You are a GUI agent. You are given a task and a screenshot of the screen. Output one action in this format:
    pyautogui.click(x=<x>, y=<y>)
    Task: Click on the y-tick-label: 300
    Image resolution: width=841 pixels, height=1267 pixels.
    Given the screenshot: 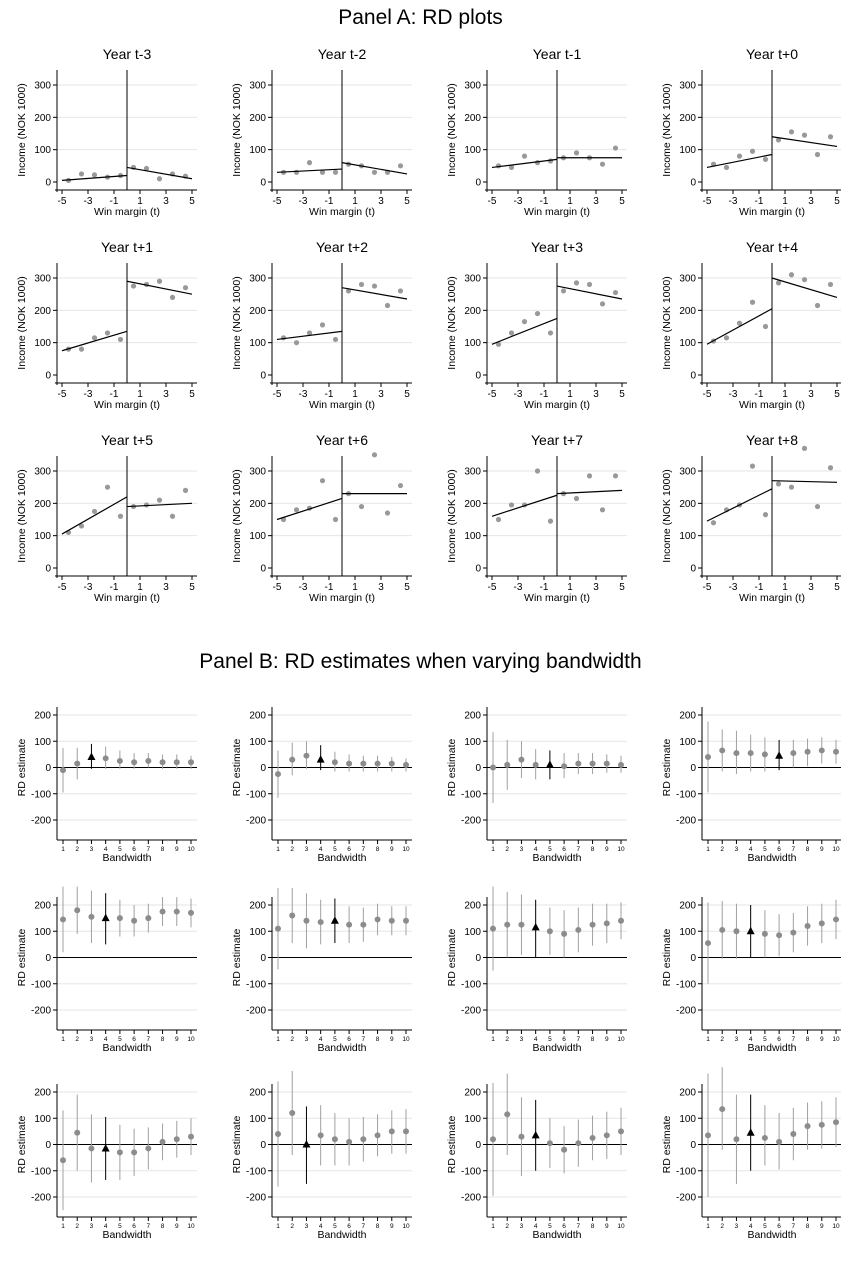 What is the action you would take?
    pyautogui.click(x=42, y=472)
    